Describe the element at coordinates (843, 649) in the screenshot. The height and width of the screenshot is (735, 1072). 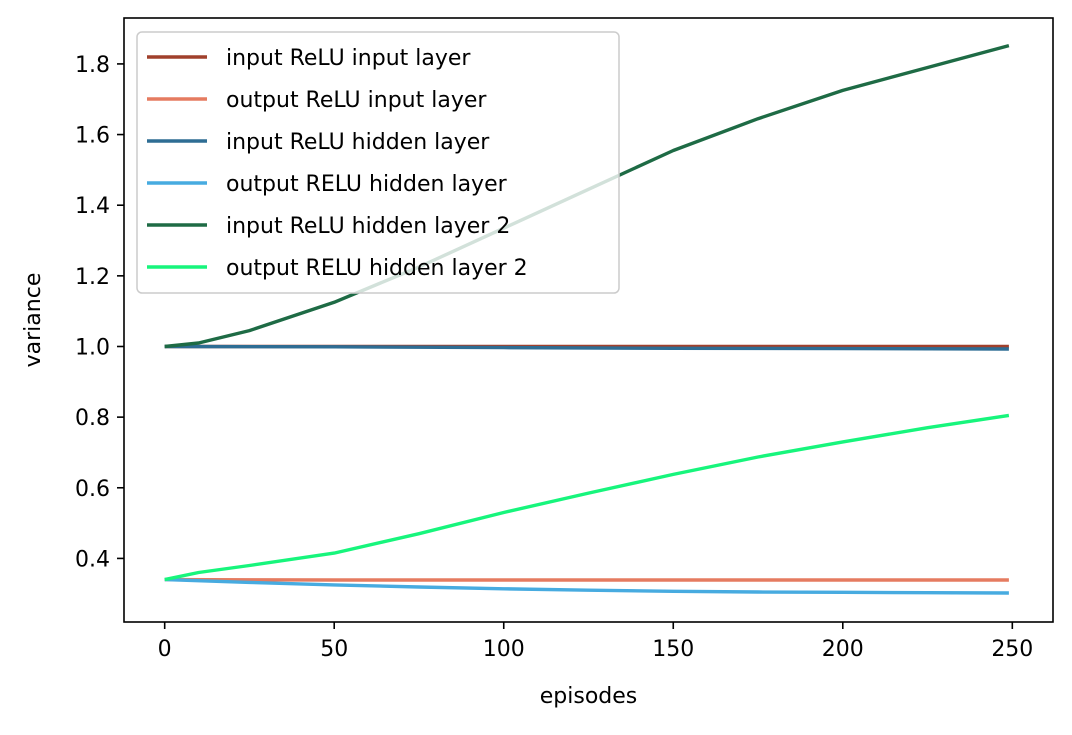
I see `x-tick-label: 200` at that location.